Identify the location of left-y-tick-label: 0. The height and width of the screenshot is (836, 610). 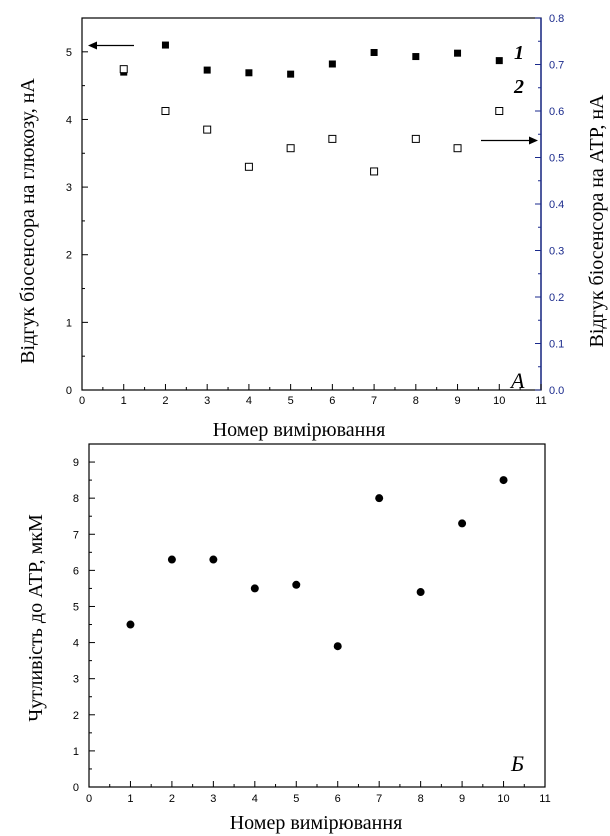
(69, 391).